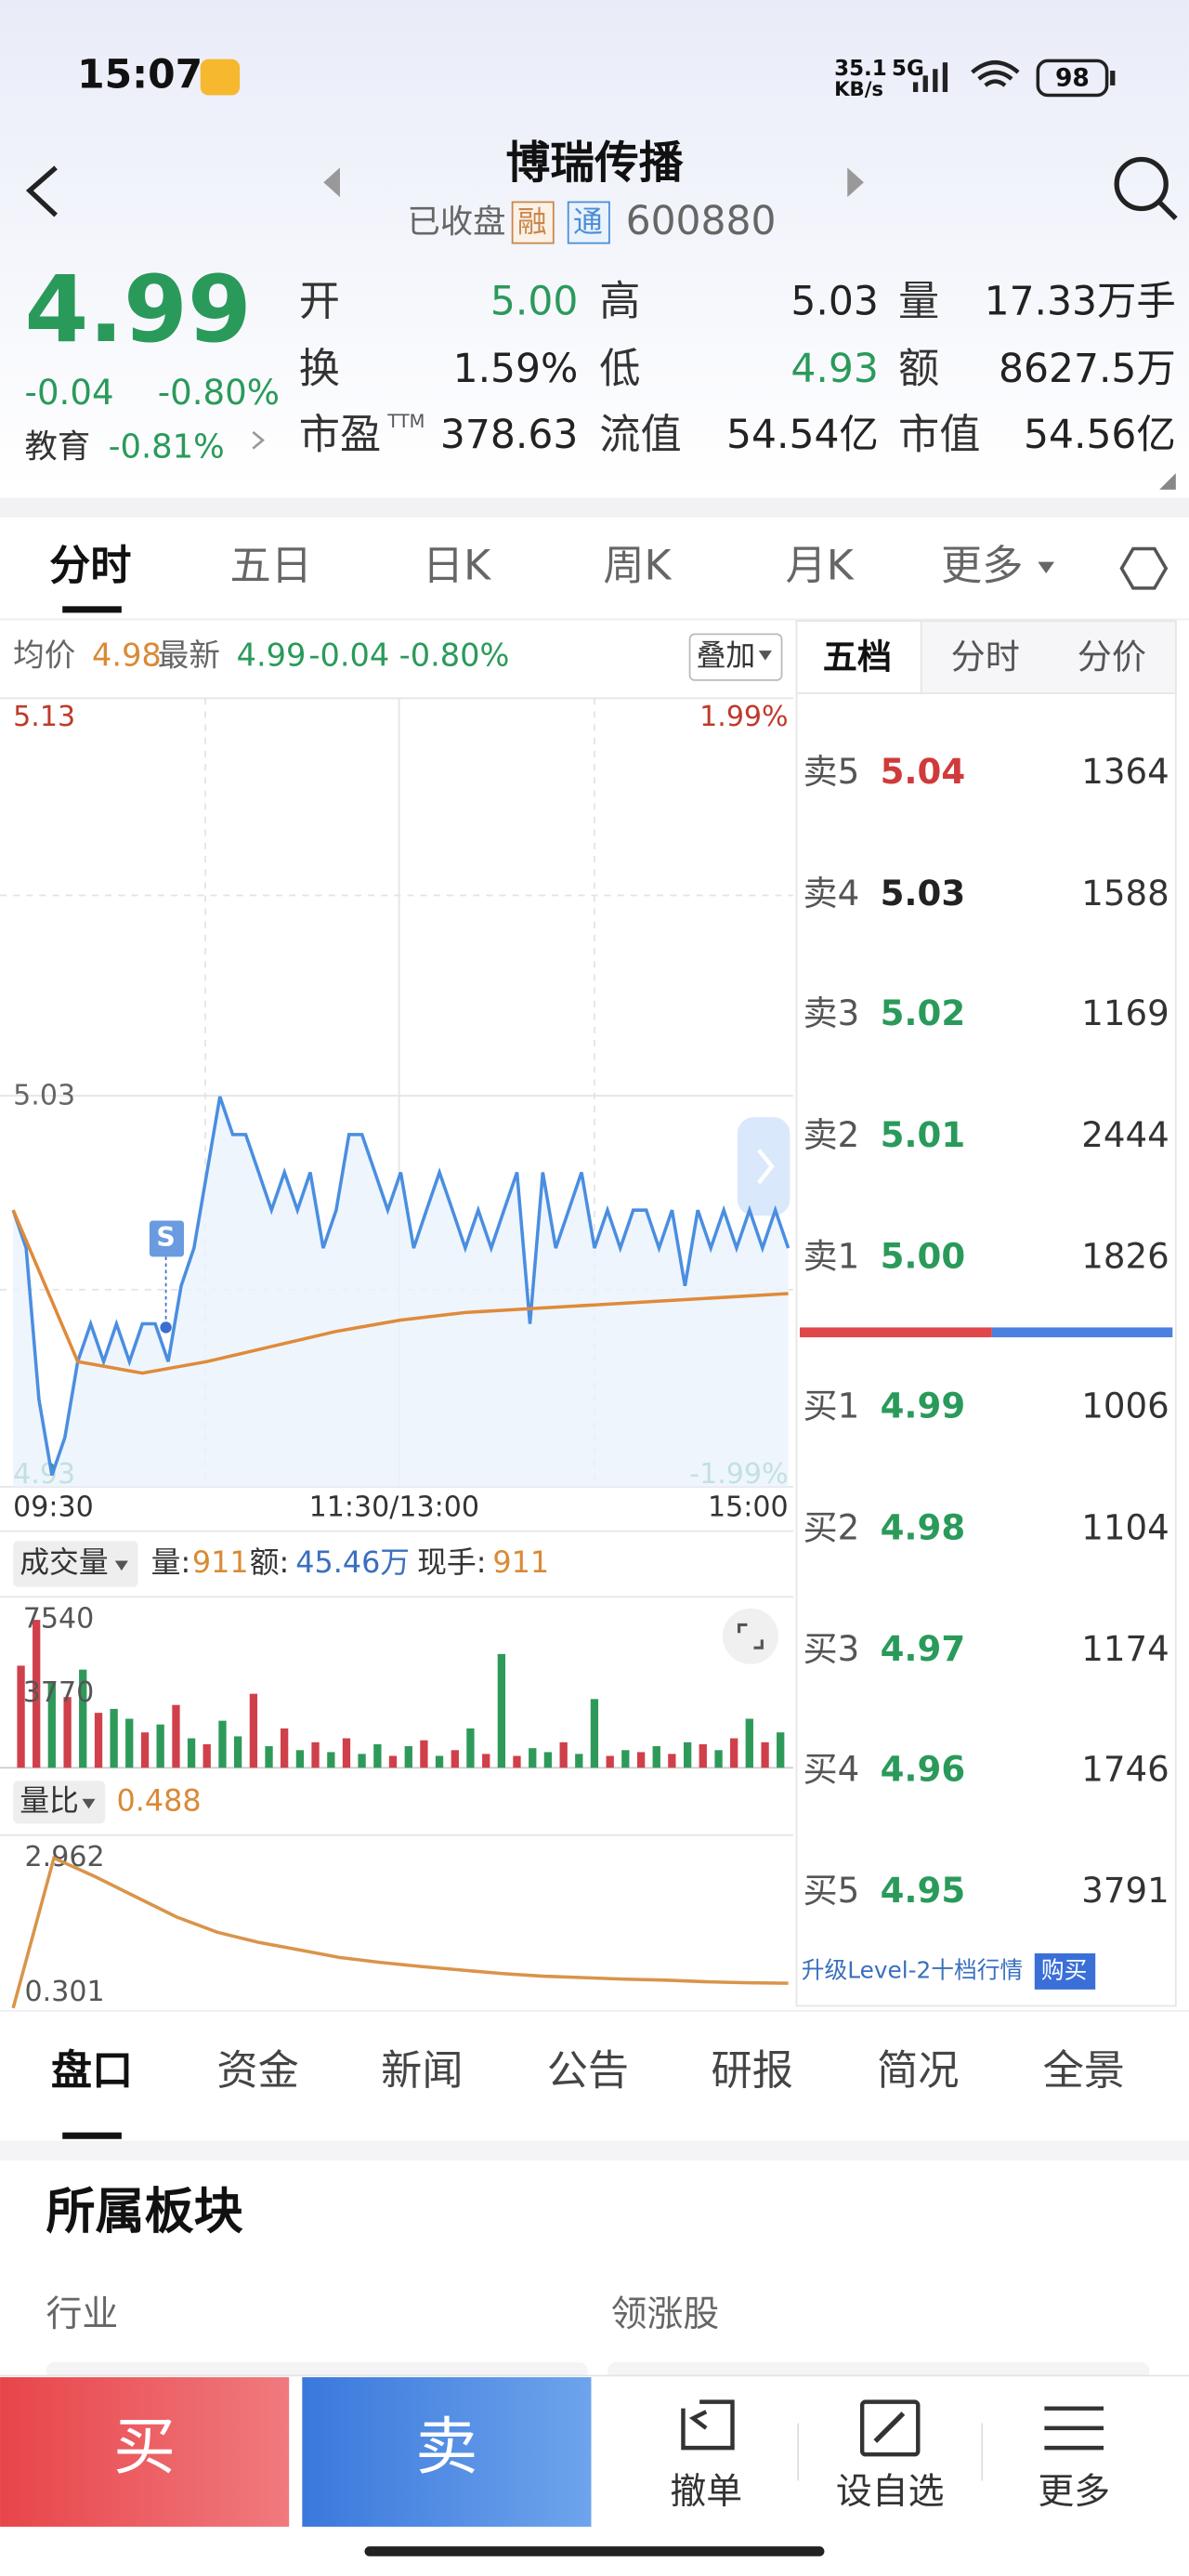 The height and width of the screenshot is (2576, 1189). Describe the element at coordinates (457, 566) in the screenshot. I see `chart-tab: 日K` at that location.